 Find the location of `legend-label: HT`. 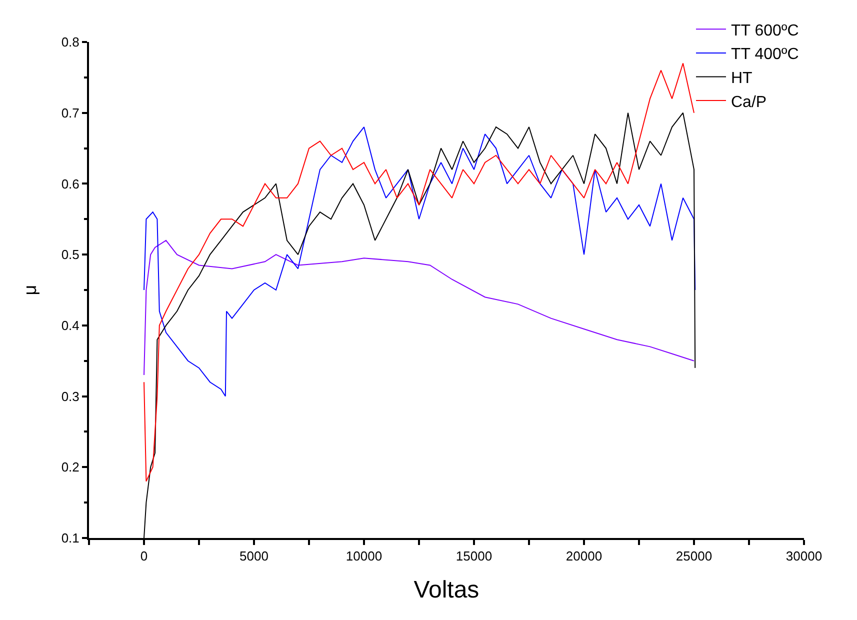

legend-label: HT is located at coordinates (742, 78).